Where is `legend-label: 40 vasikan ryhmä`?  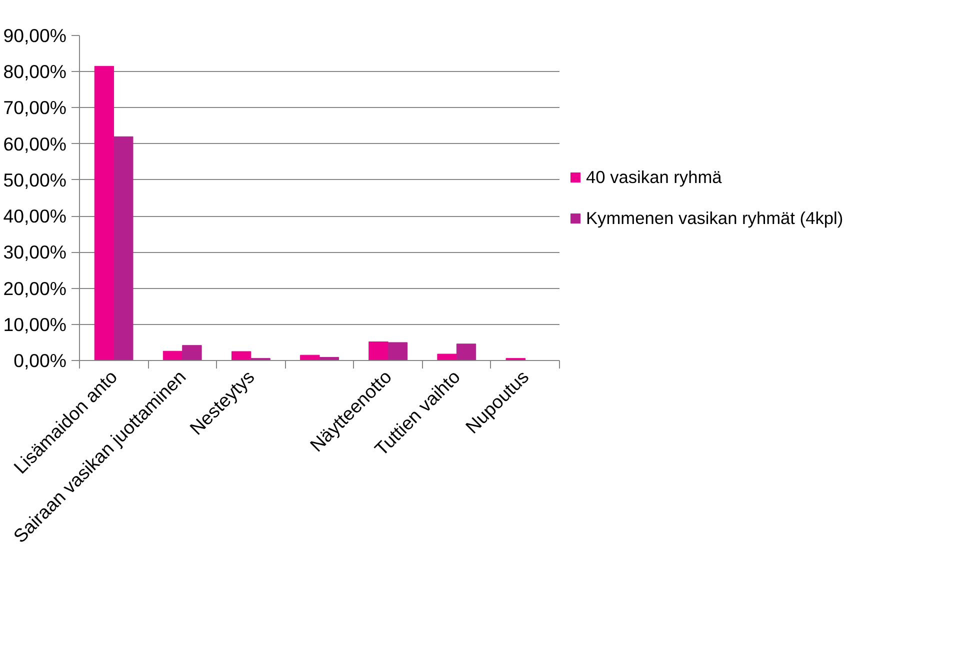 legend-label: 40 vasikan ryhmä is located at coordinates (654, 177).